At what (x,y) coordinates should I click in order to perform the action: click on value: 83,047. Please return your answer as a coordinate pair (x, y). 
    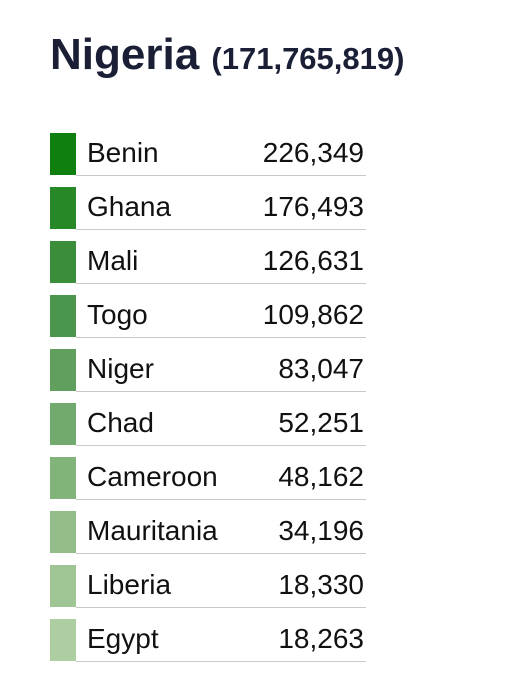
    Looking at the image, I should click on (321, 368).